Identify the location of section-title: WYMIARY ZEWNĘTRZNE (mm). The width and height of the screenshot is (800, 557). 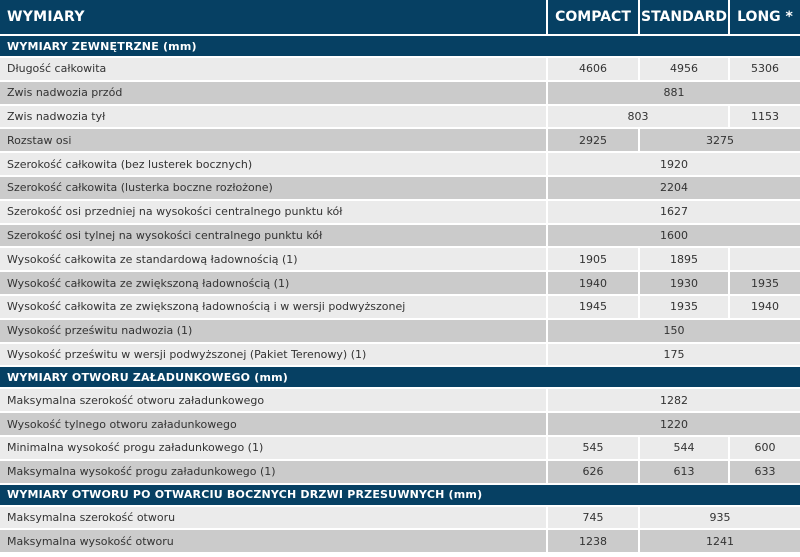
(400, 47).